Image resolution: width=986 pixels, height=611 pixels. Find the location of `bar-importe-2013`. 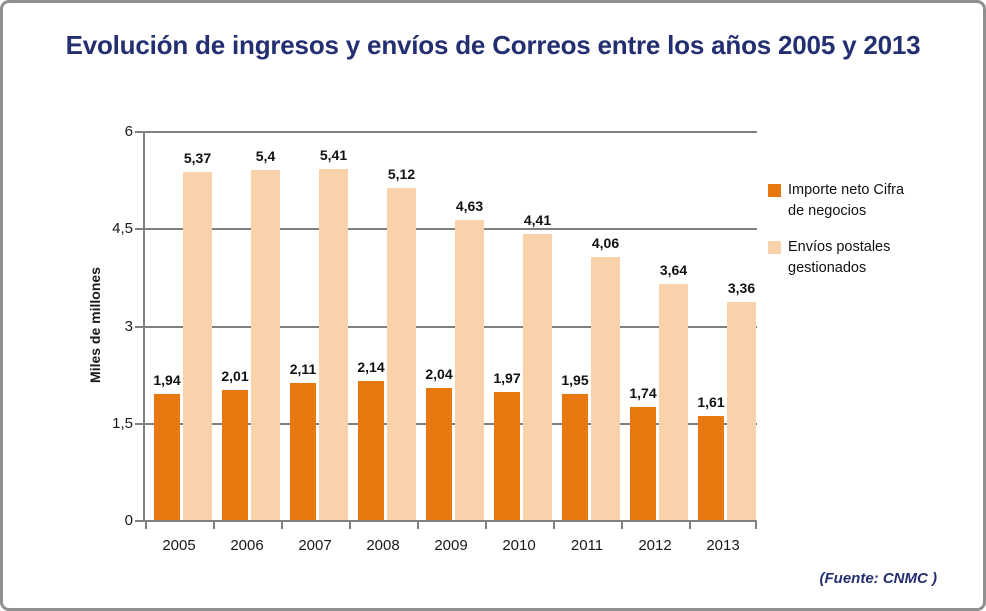

bar-importe-2013 is located at coordinates (711, 467).